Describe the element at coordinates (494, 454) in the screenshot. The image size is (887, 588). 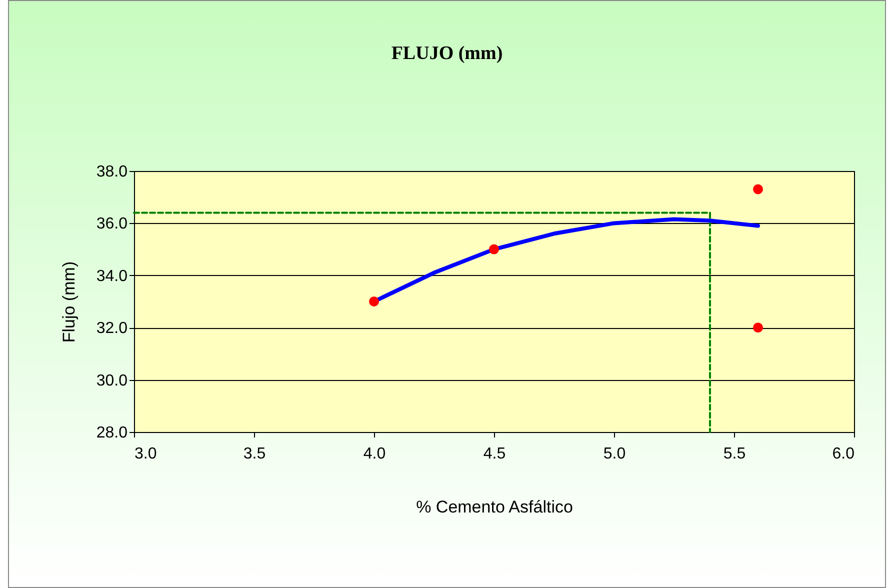
I see `x-tick-label: 4.5` at that location.